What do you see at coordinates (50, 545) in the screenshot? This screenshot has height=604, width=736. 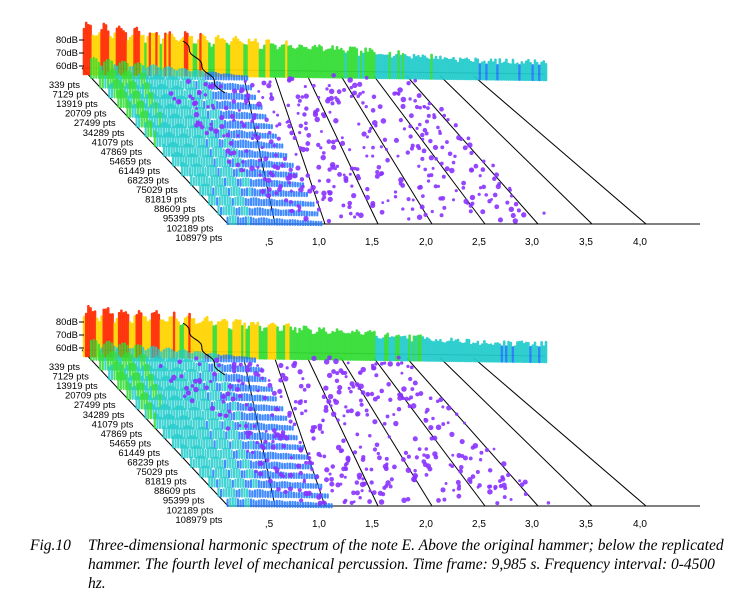 I see `figure-label: Fig.10` at bounding box center [50, 545].